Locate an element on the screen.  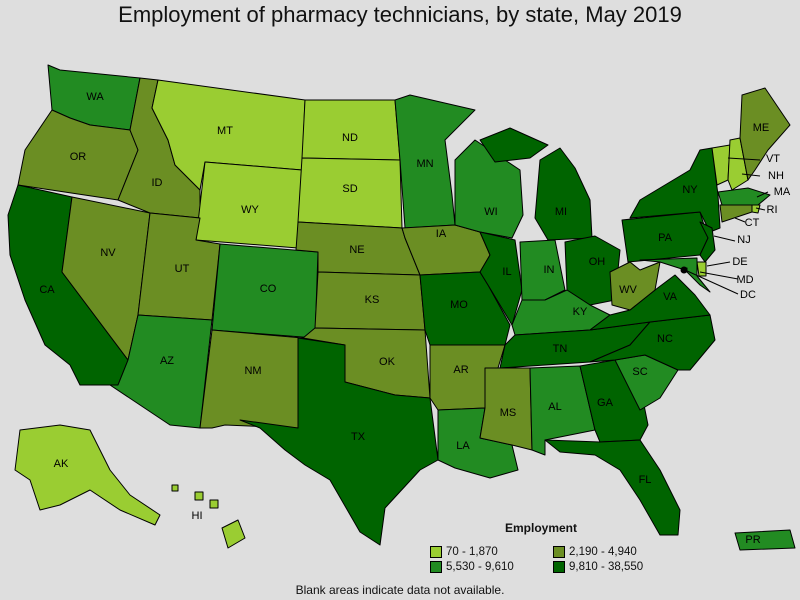
state-label-ca: CA is located at coordinates (47, 290).